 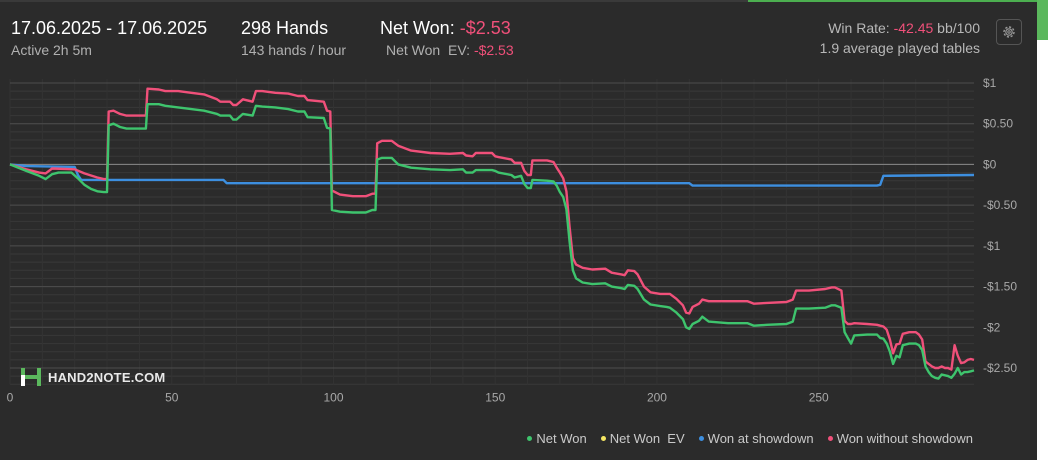 I want to click on settings-button, so click(x=1009, y=32).